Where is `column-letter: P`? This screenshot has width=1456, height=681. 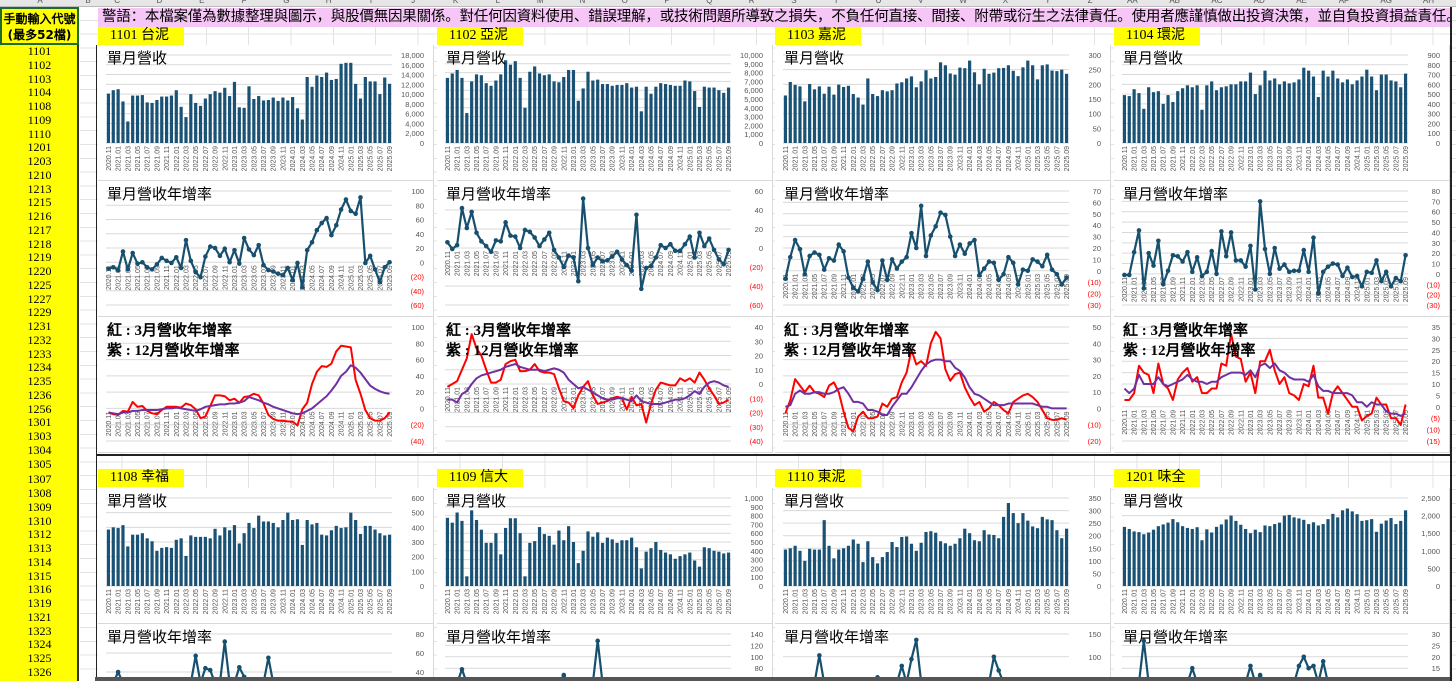
column-letter: P is located at coordinates (667, 2).